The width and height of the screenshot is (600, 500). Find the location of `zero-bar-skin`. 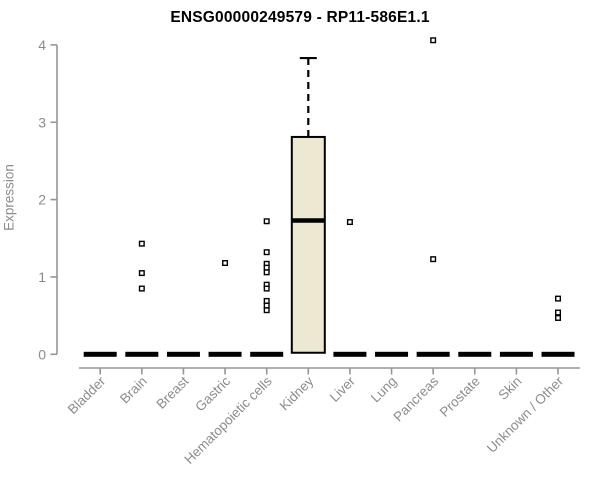

zero-bar-skin is located at coordinates (516, 354).